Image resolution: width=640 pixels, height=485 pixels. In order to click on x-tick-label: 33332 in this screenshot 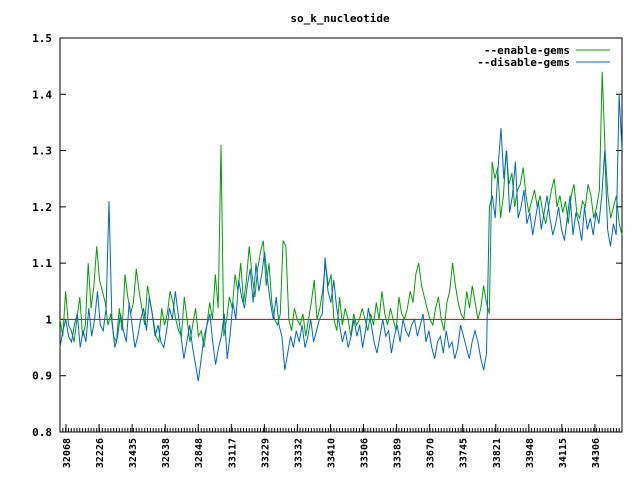, I will do `click(298, 453)`.